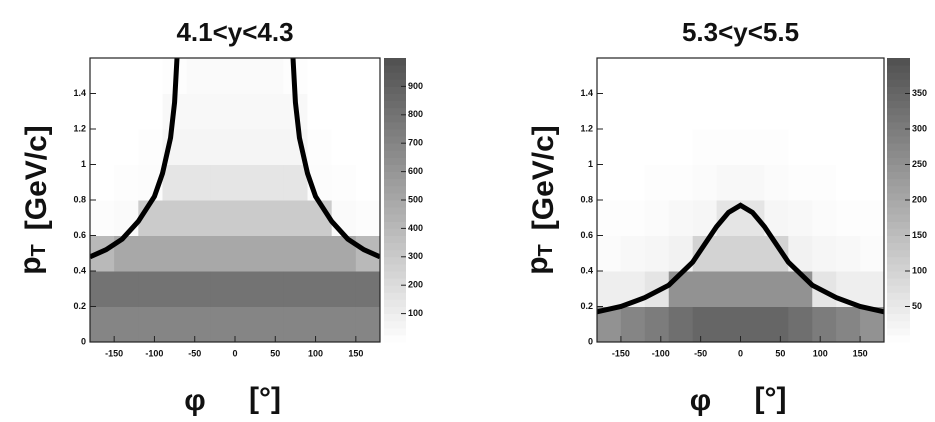 This screenshot has height=422, width=935. What do you see at coordinates (740, 32) in the screenshot?
I see `chart-title: 5.3<y<5.5` at bounding box center [740, 32].